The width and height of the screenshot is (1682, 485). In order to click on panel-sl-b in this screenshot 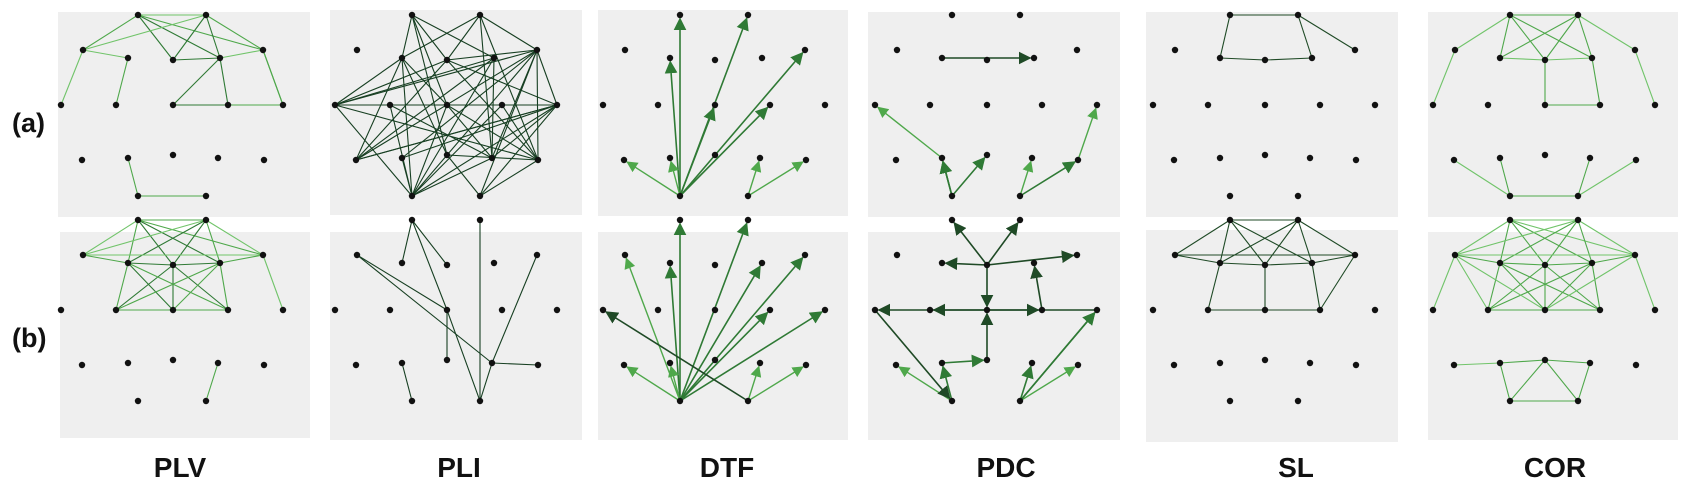, I will do `click(1272, 336)`.